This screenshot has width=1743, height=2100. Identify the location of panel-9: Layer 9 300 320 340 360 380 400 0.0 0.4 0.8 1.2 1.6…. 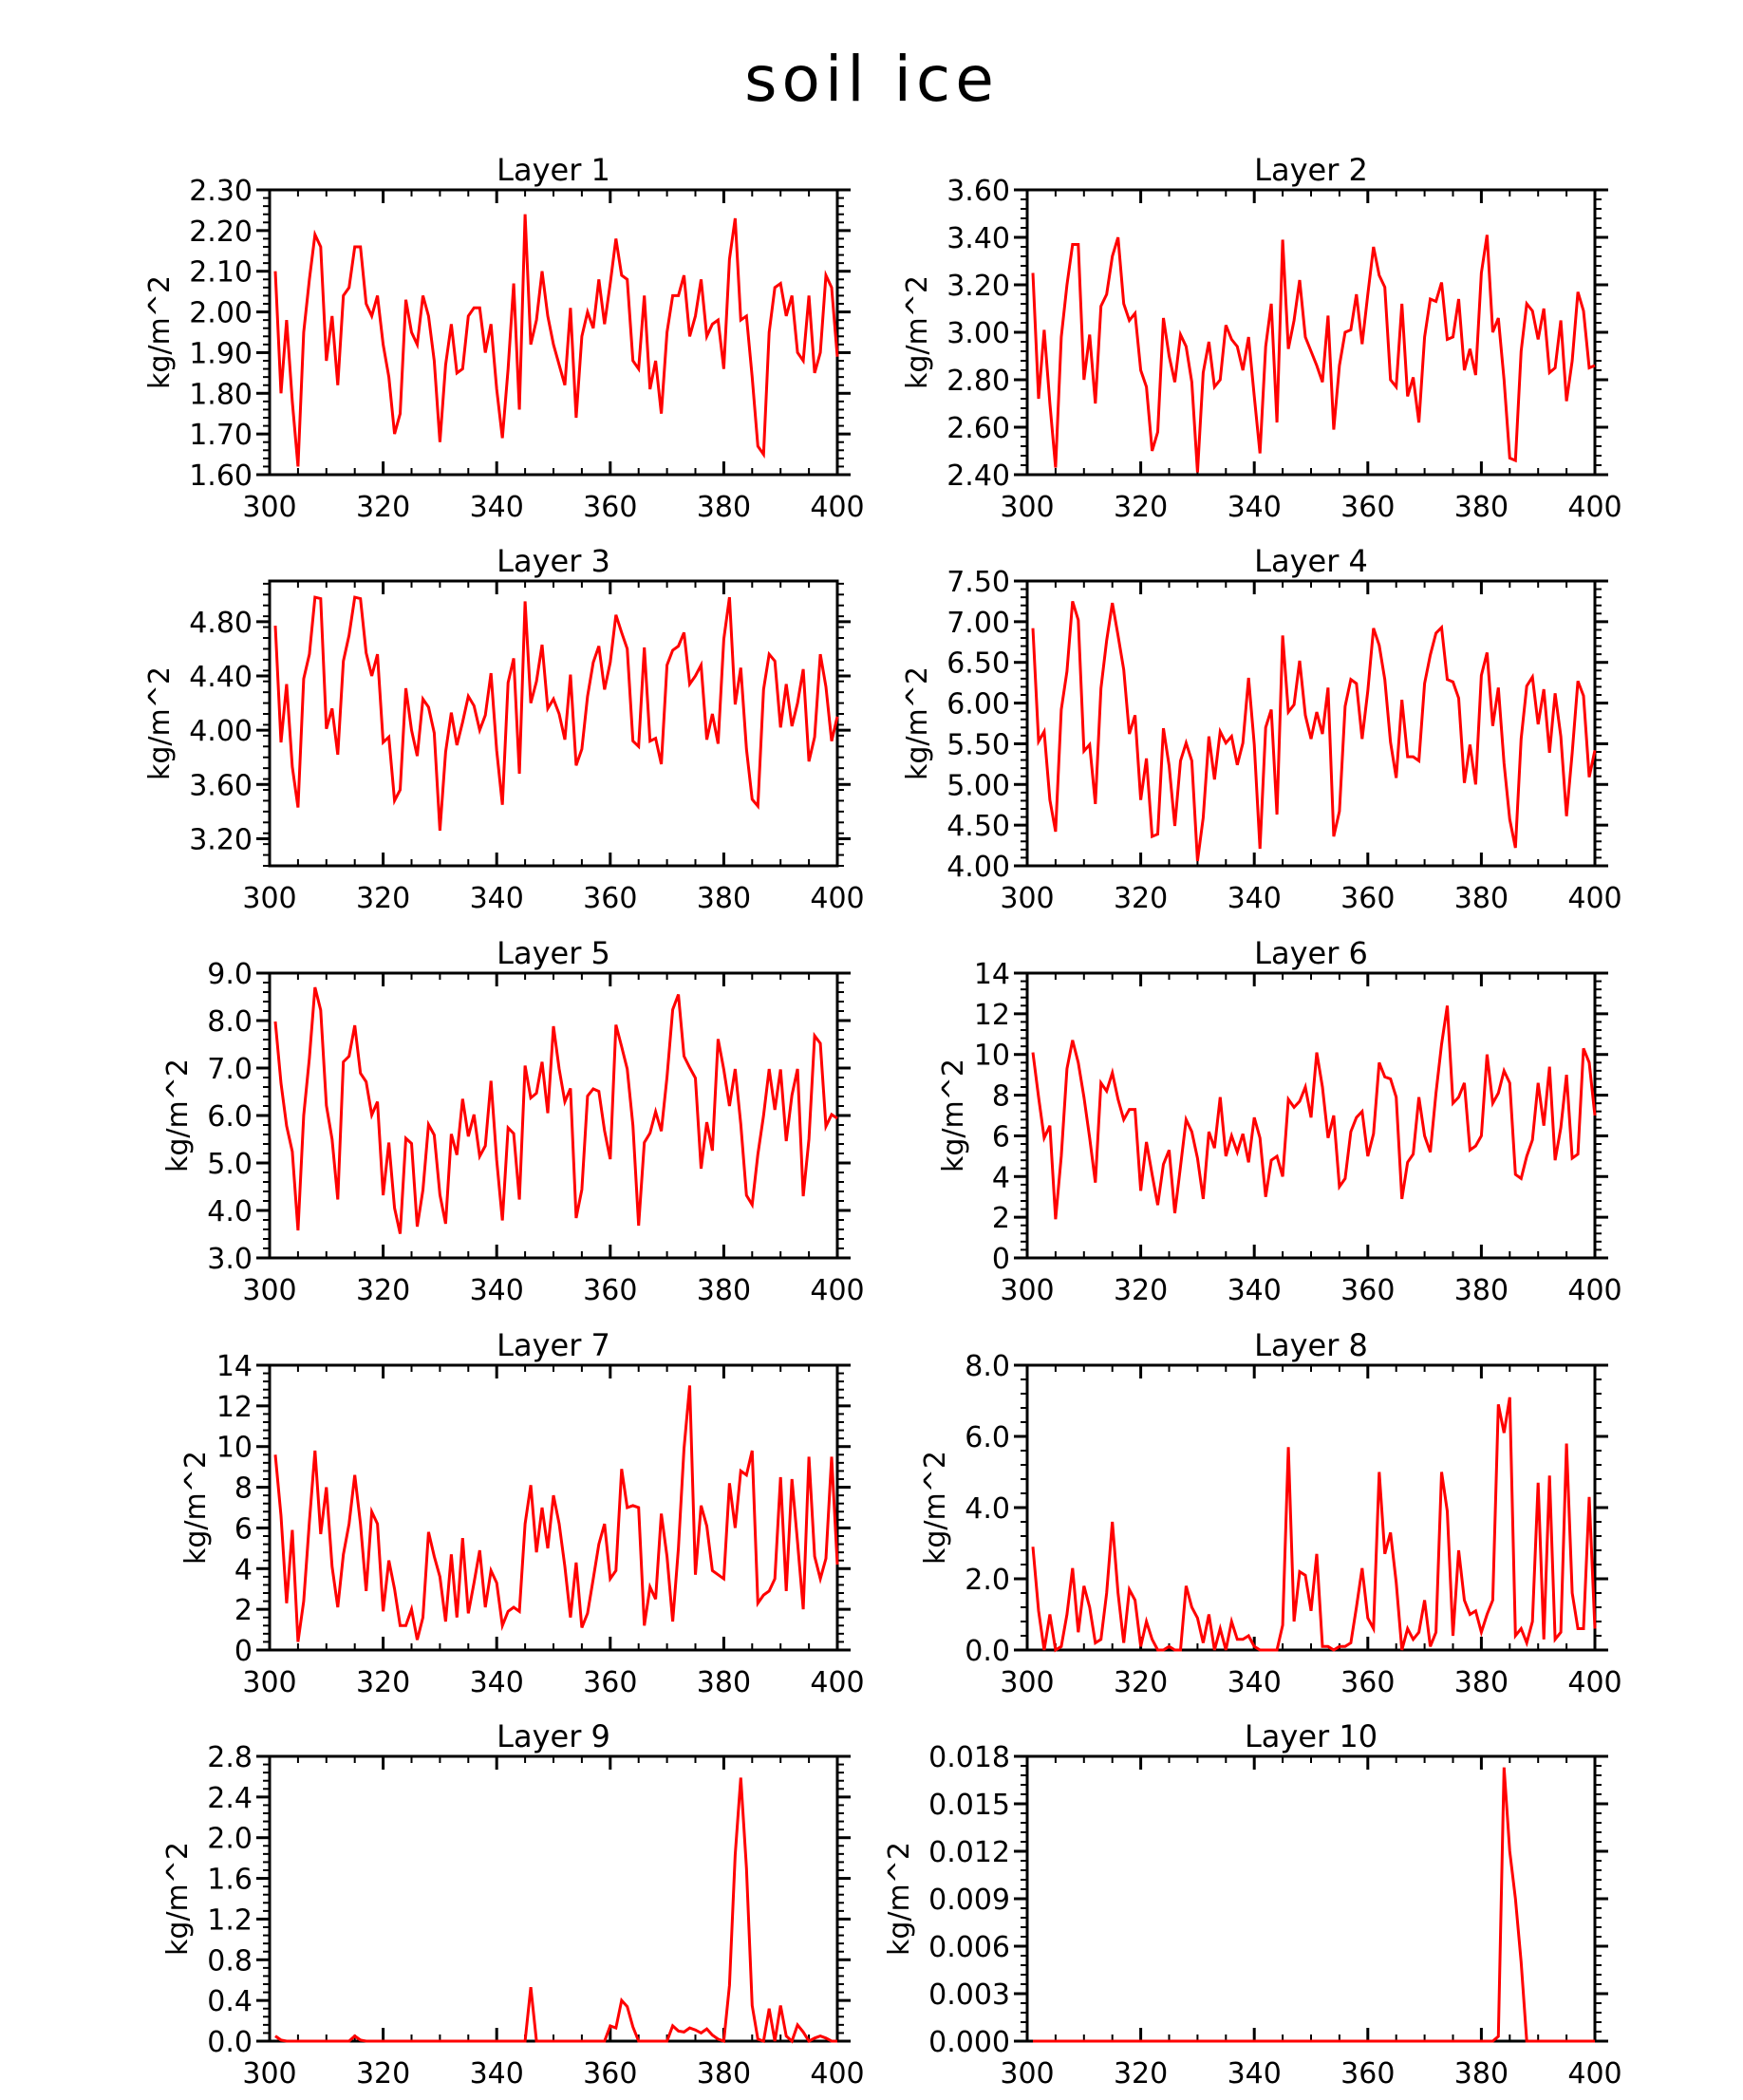
(513, 1904).